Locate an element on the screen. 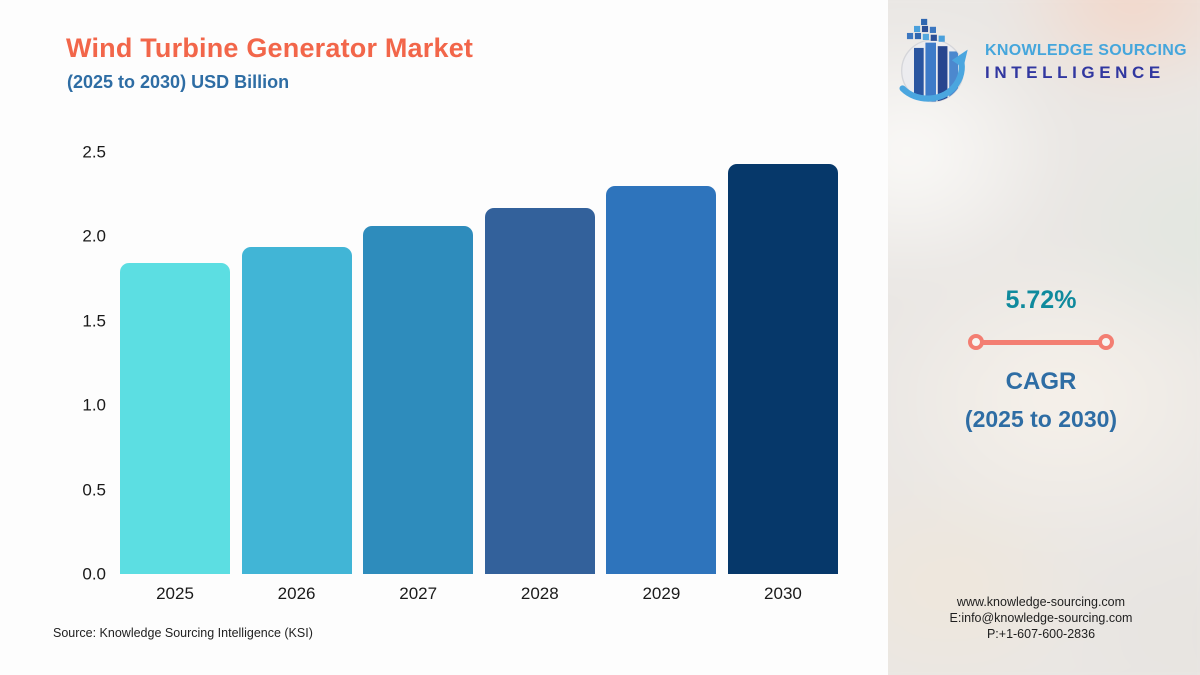 Image resolution: width=1200 pixels, height=675 pixels. cagr-line-bar is located at coordinates (1041, 342).